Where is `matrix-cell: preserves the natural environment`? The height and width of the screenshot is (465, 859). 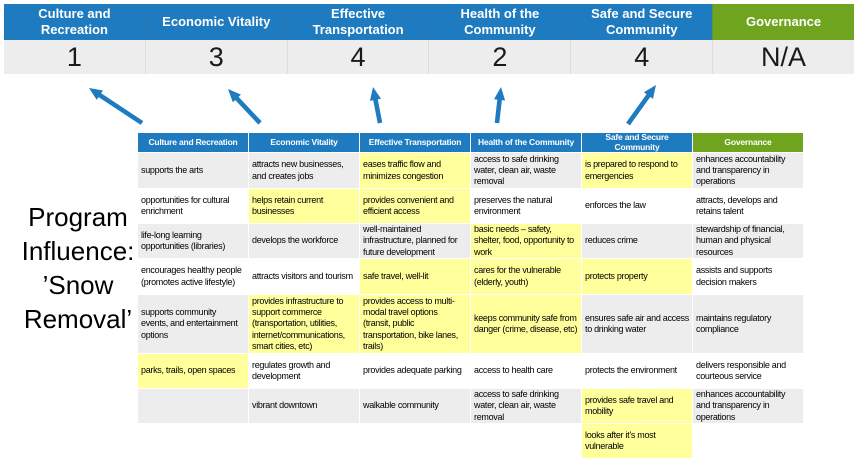 matrix-cell: preserves the natural environment is located at coordinates (526, 206).